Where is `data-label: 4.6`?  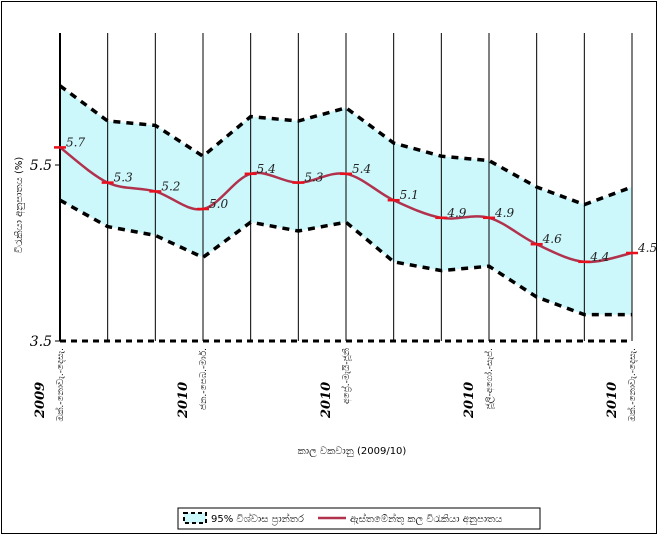
data-label: 4.6 is located at coordinates (552, 239).